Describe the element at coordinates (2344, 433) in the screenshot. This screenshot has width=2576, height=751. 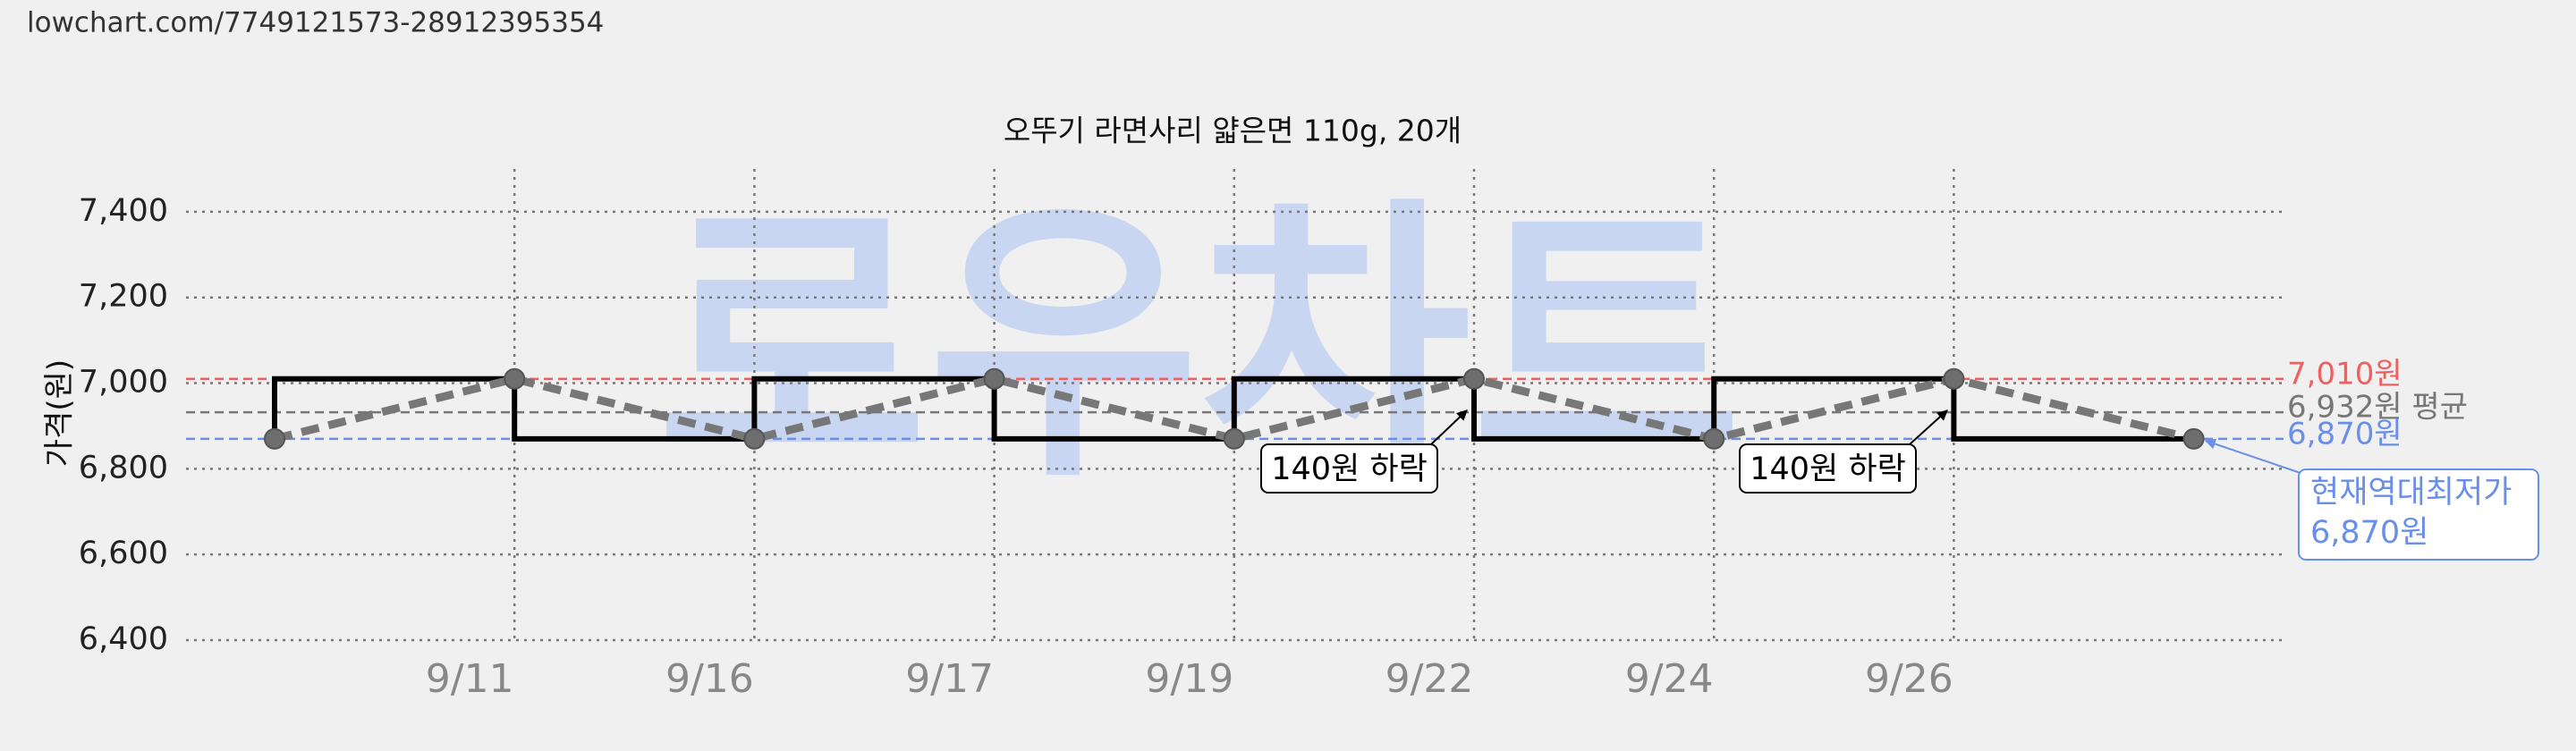
I see `reference-label: 6,870원` at that location.